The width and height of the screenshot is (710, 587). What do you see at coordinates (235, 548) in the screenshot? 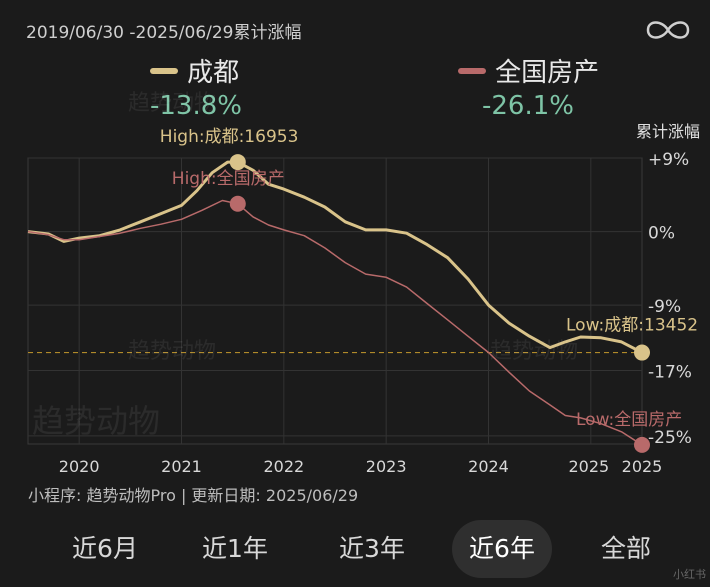
I see `tab-1-year: 近1年` at bounding box center [235, 548].